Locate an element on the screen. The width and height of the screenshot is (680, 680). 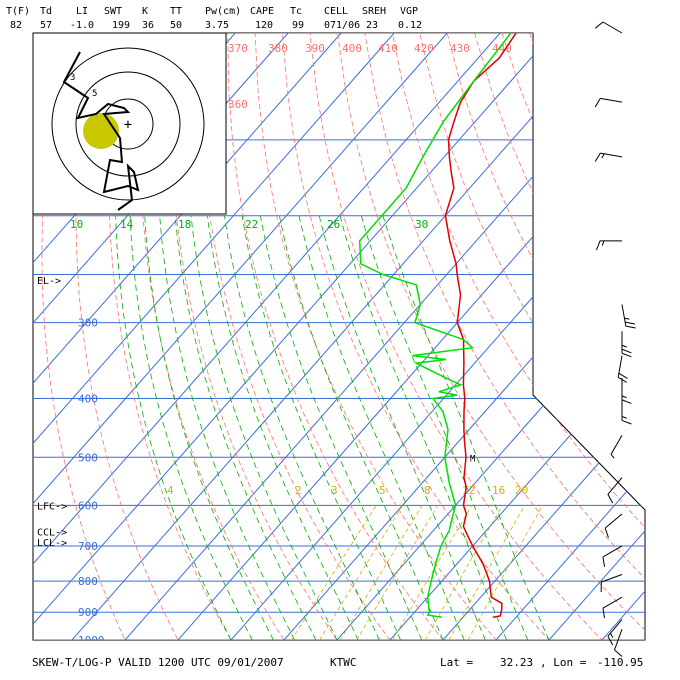
chart-title: SKEW-T/LOG-P VALID 1200 UTC 09/01/2007 is located at coordinates (158, 662).